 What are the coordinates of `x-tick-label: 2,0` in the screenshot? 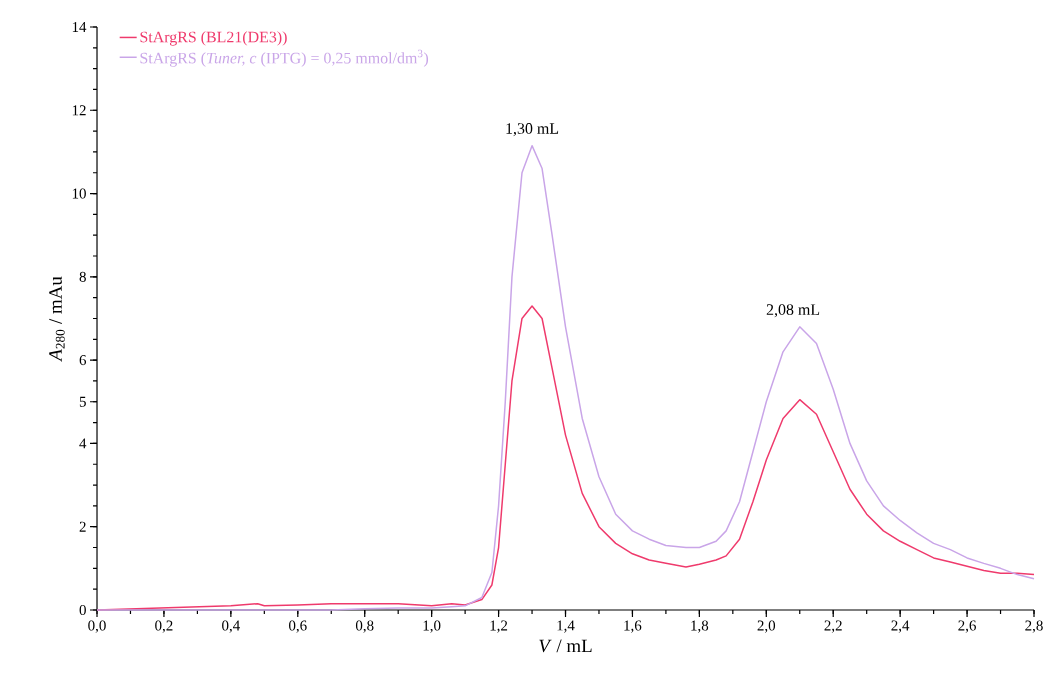 It's located at (766, 626).